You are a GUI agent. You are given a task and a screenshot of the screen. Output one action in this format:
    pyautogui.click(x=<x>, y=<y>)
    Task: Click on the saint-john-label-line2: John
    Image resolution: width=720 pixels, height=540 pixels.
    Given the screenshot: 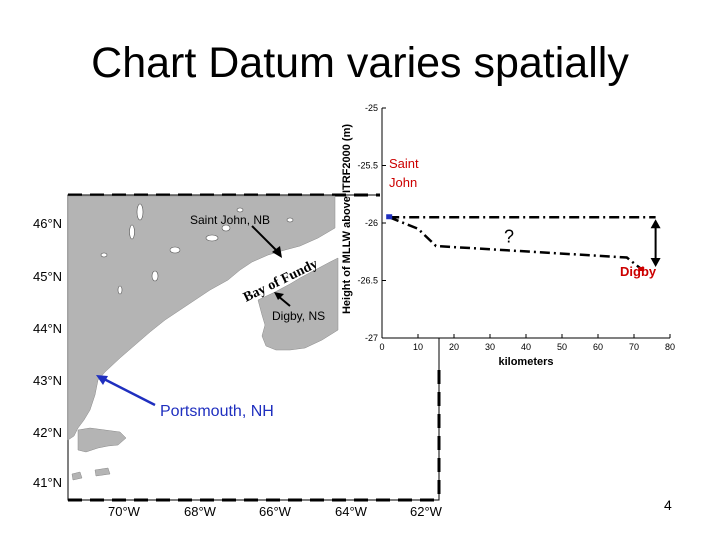 What is the action you would take?
    pyautogui.click(x=403, y=182)
    